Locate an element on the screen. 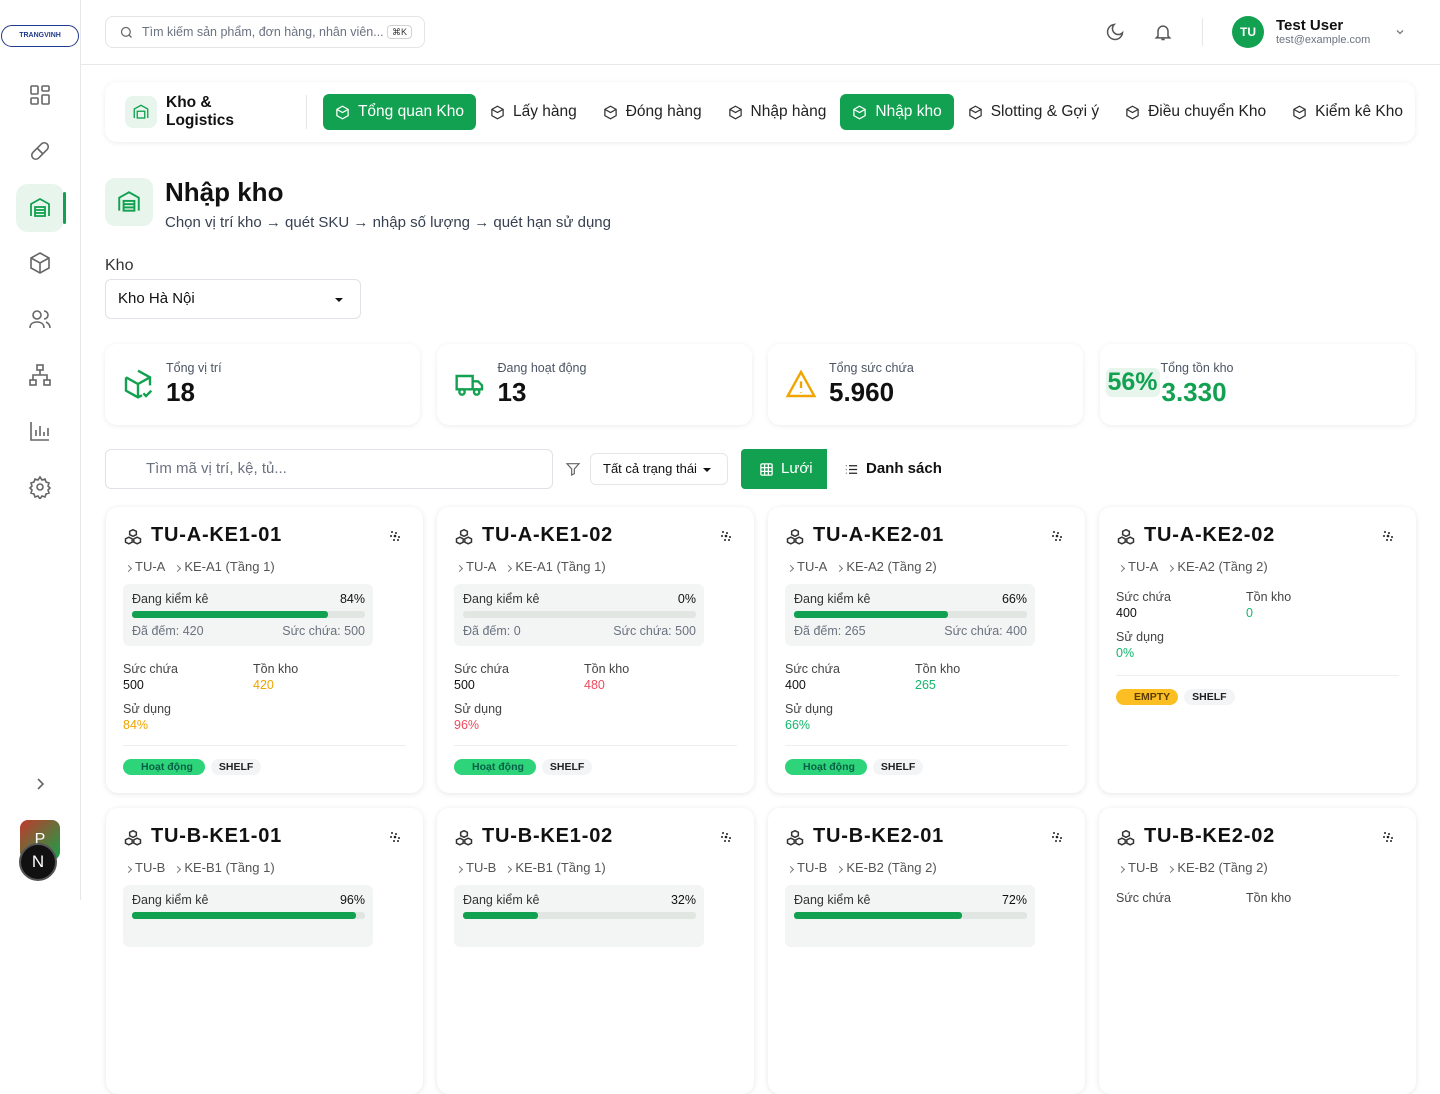 This screenshot has height=1094, width=1440. nav-tab: Điều chuyển Kho is located at coordinates (1195, 112).